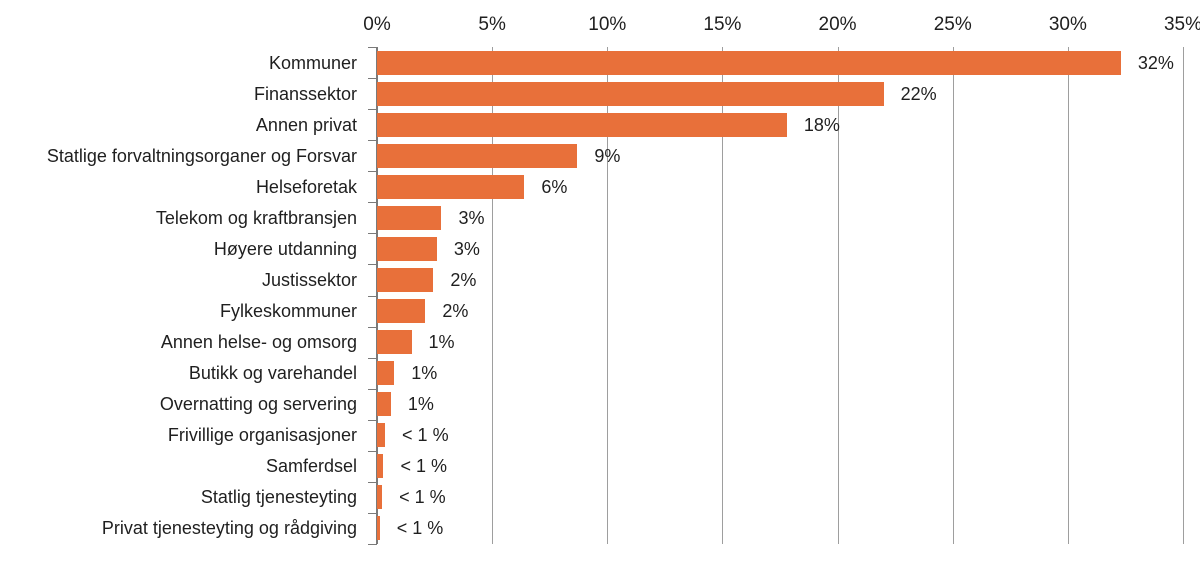 Image resolution: width=1200 pixels, height=562 pixels. Describe the element at coordinates (377, 24) in the screenshot. I see `x-axis-tick-label: 0%` at that location.